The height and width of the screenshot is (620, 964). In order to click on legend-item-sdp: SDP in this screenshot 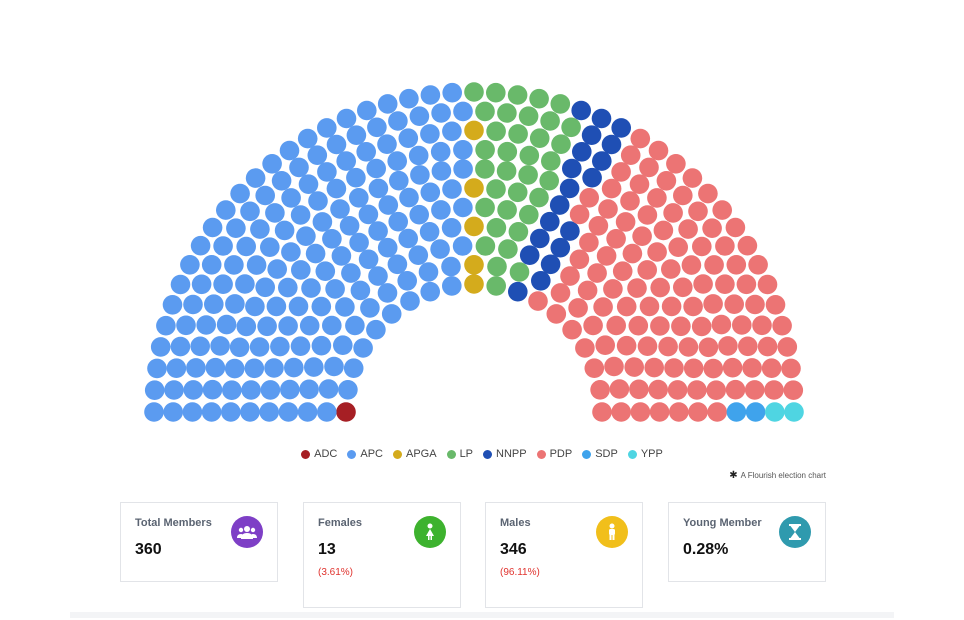, I will do `click(600, 454)`.